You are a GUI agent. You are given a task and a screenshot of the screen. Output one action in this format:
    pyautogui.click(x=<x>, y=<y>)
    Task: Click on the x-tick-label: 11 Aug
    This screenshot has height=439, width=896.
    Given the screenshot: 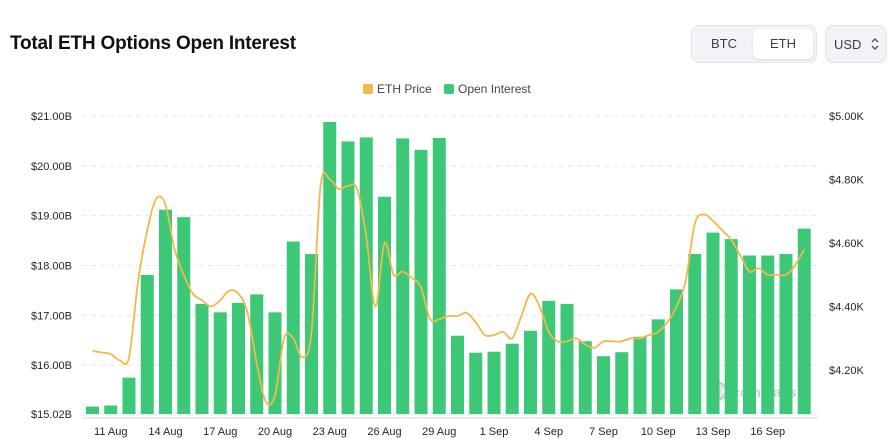 What is the action you would take?
    pyautogui.click(x=110, y=432)
    